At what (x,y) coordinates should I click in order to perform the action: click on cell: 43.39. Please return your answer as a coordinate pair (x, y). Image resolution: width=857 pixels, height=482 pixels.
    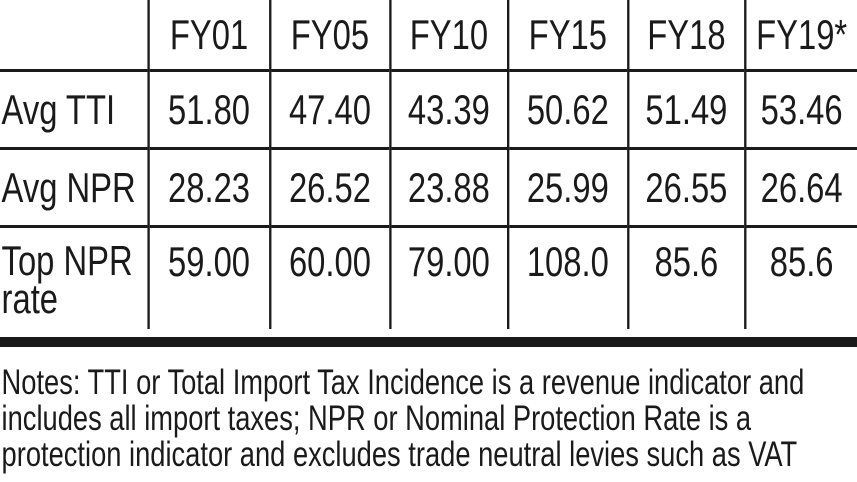
    Looking at the image, I should click on (448, 109).